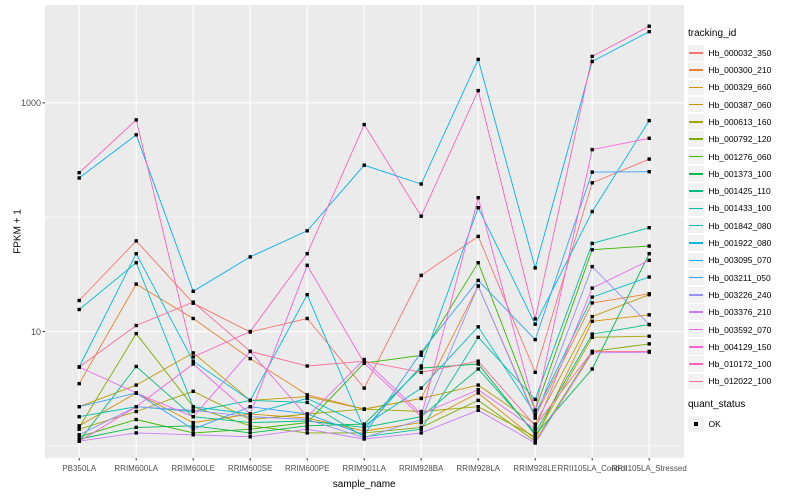 This screenshot has height=500, width=800. Describe the element at coordinates (744, 104) in the screenshot. I see `legend-item-Hb_000387_060: Hb_000387_060` at that location.